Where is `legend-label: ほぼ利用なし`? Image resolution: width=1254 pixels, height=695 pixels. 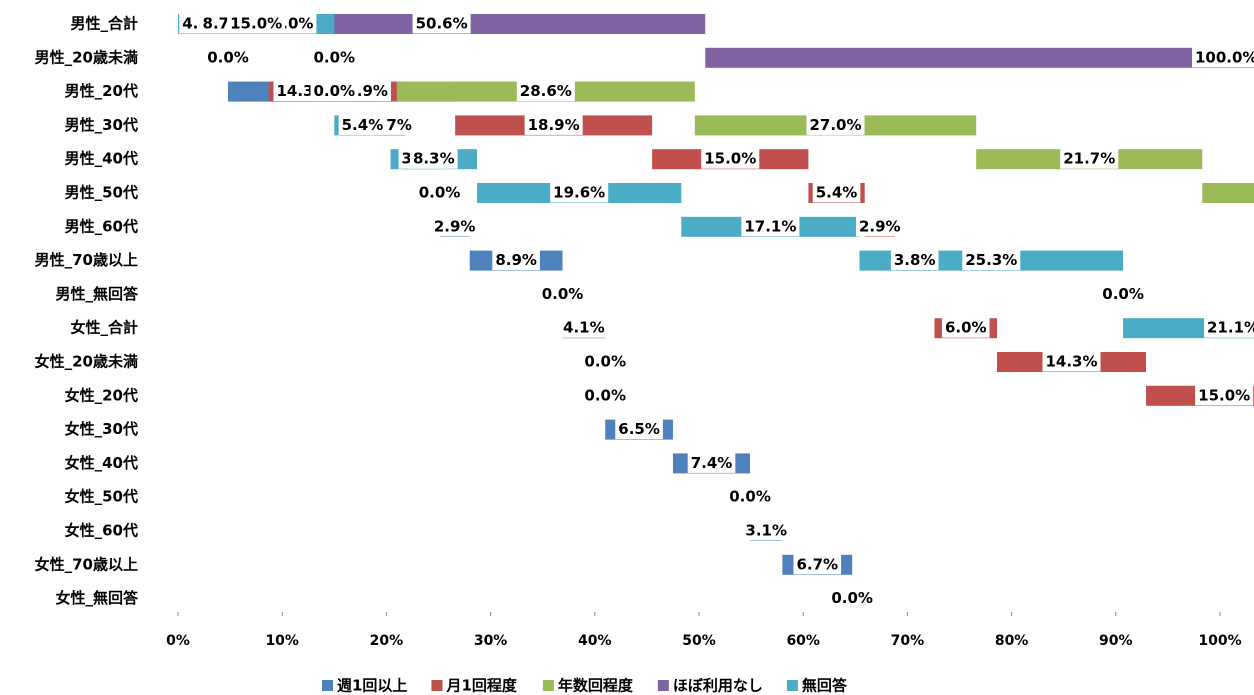
legend-label: ほぼ利用なし is located at coordinates (718, 686).